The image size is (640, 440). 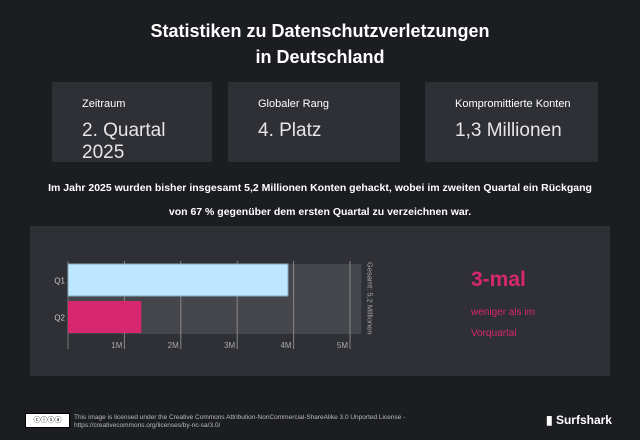 I want to click on card-label: Zeitraum, so click(x=104, y=104).